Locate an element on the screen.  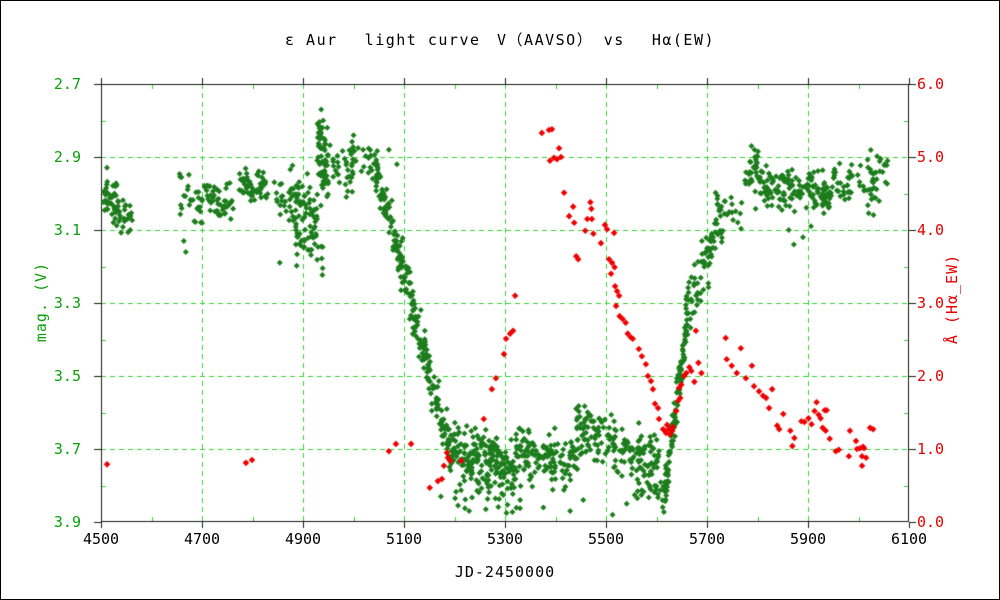
x-tick-label: 4500 is located at coordinates (101, 539).